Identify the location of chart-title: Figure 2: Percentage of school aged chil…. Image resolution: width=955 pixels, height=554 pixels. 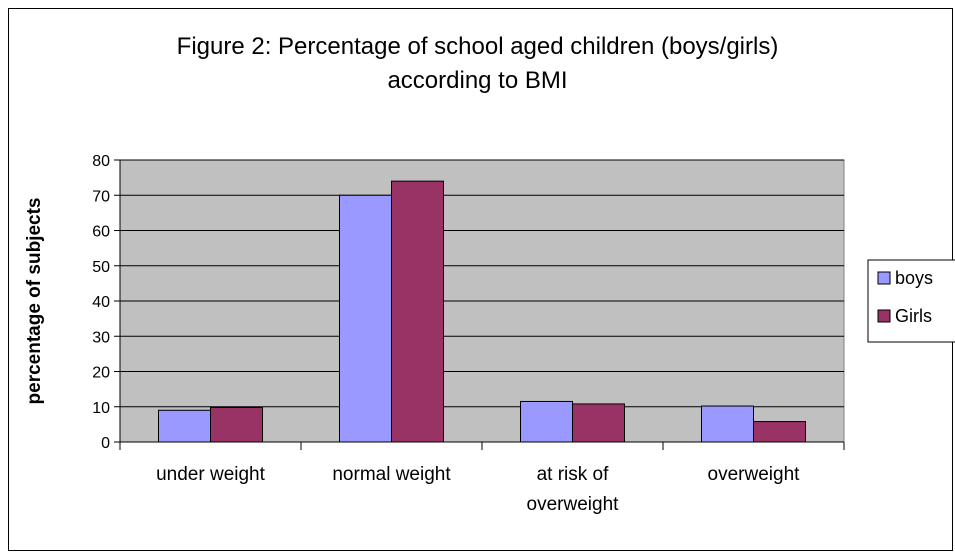
(477, 64).